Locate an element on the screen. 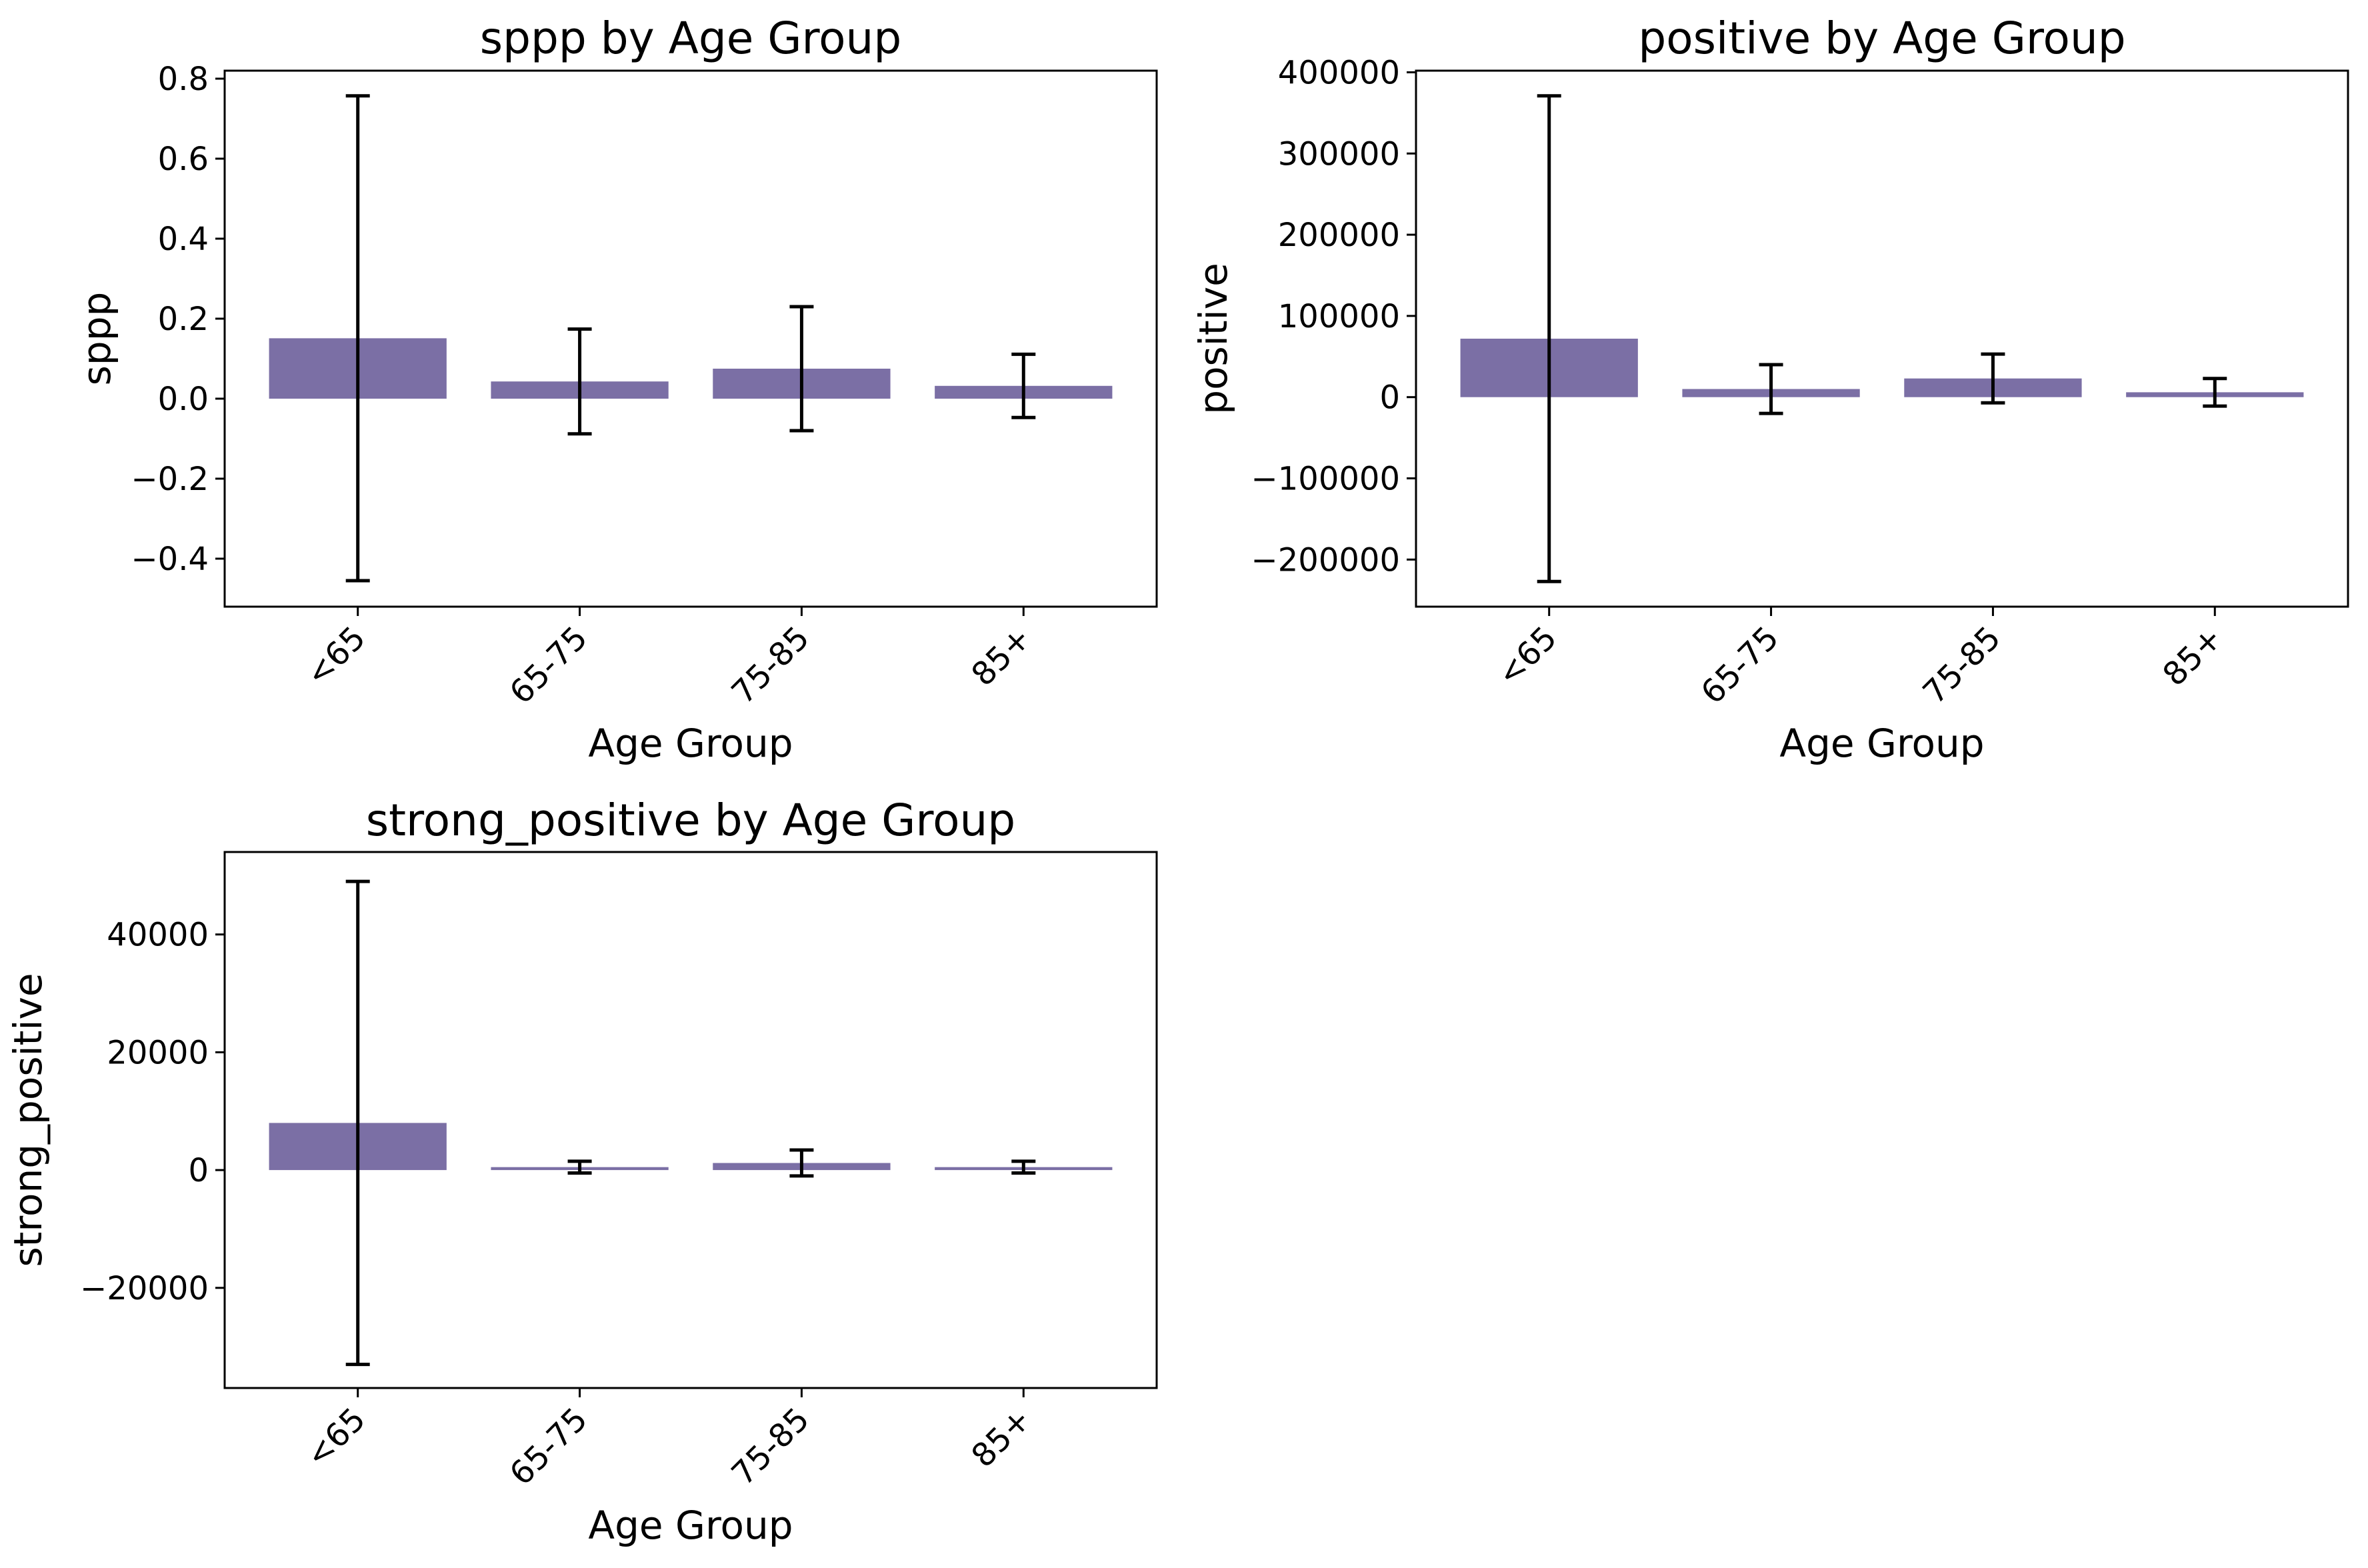 The height and width of the screenshot is (1568, 2368). y-axis-label: strong_positive is located at coordinates (28, 1120).